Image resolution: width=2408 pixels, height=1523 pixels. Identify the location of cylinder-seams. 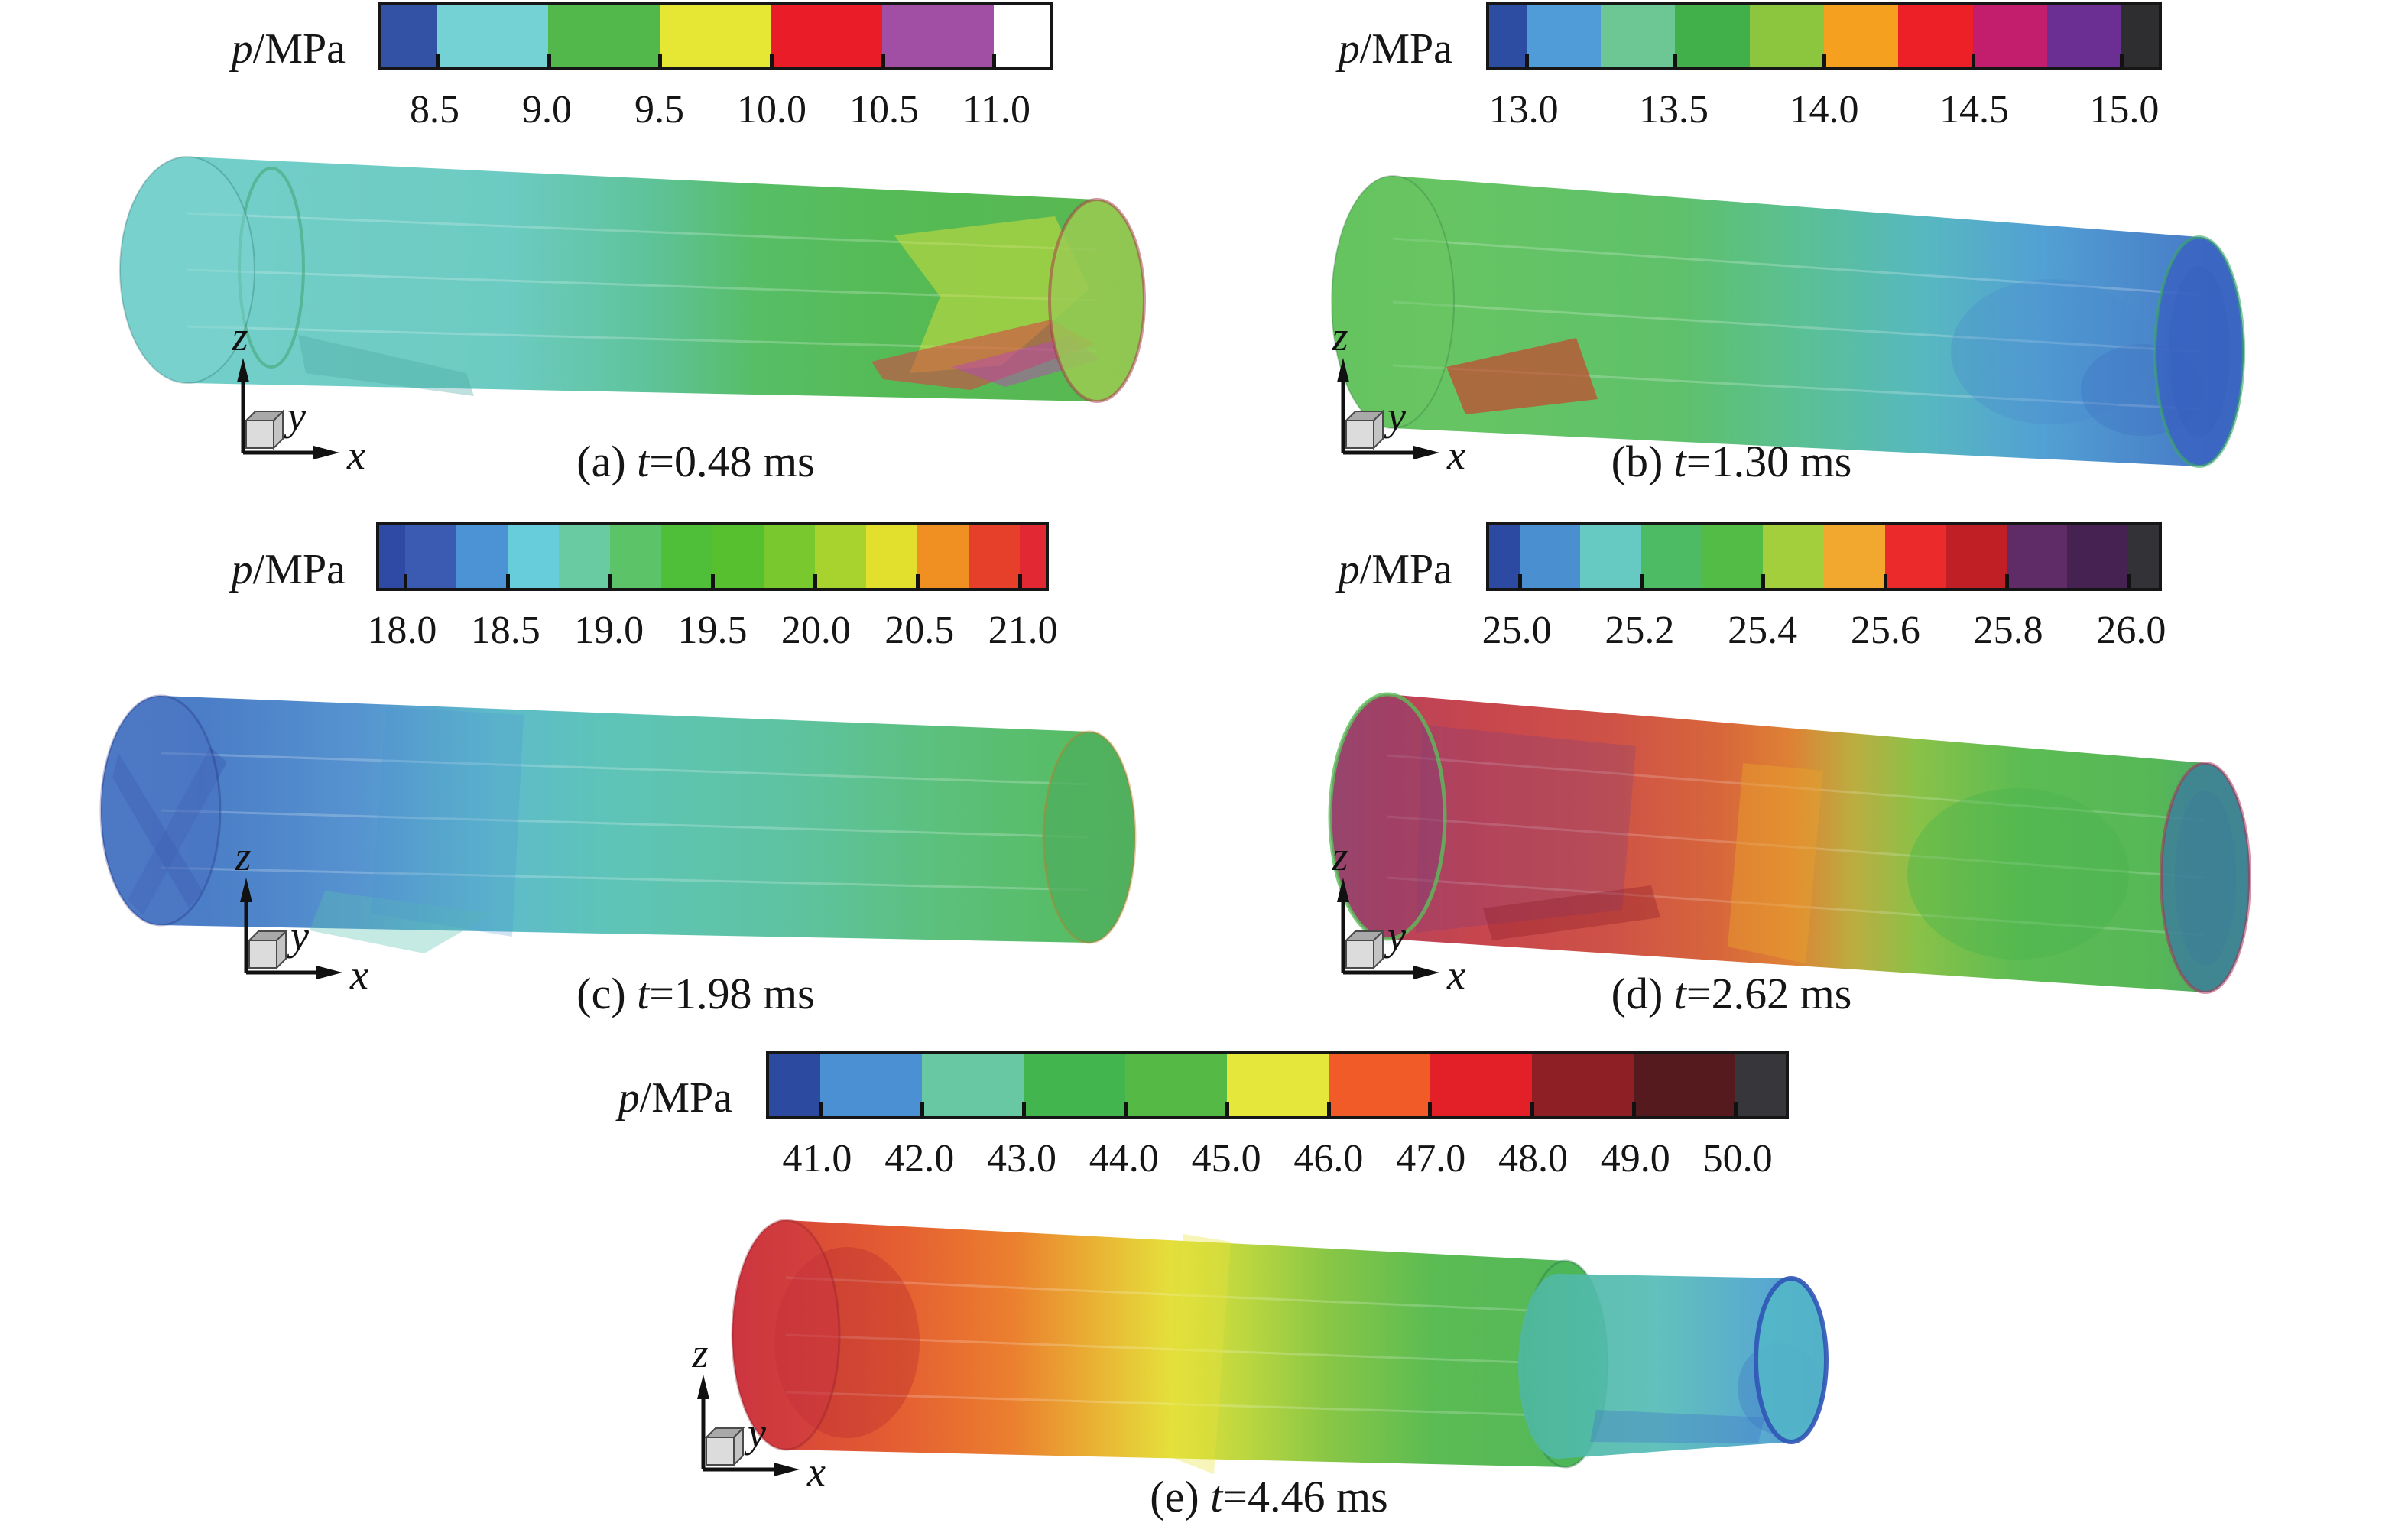
(1176, 1346).